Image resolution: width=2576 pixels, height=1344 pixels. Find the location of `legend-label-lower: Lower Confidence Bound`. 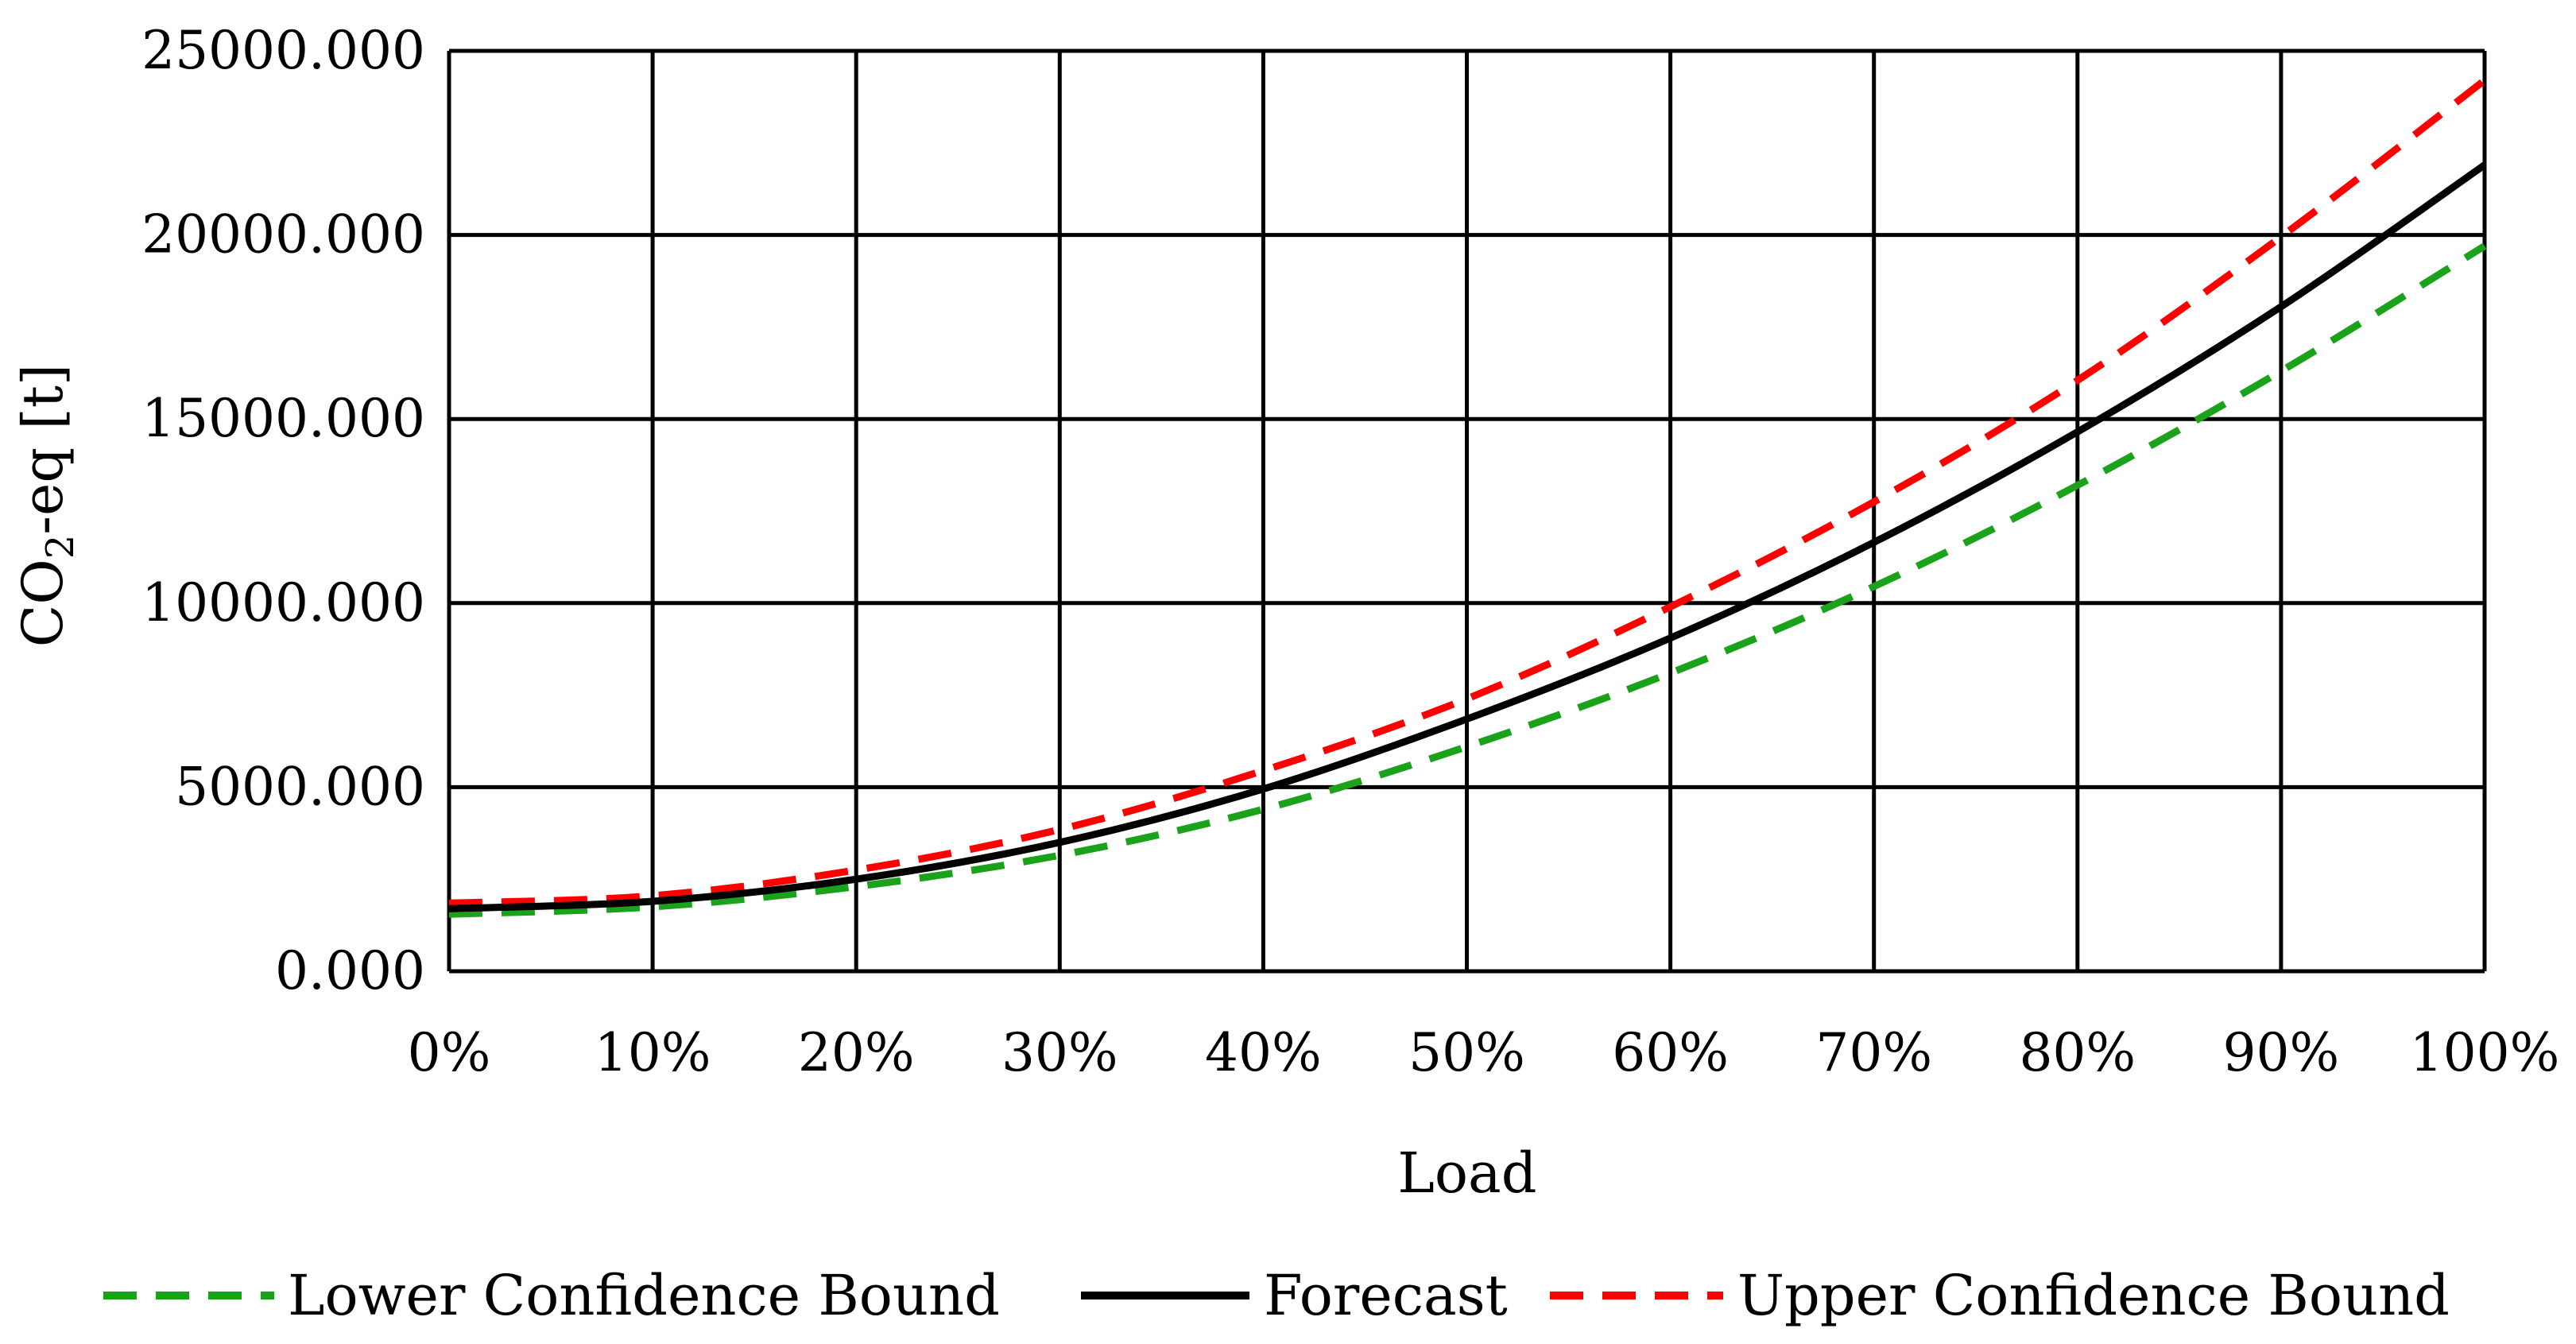

legend-label-lower: Lower Confidence Bound is located at coordinates (644, 1295).